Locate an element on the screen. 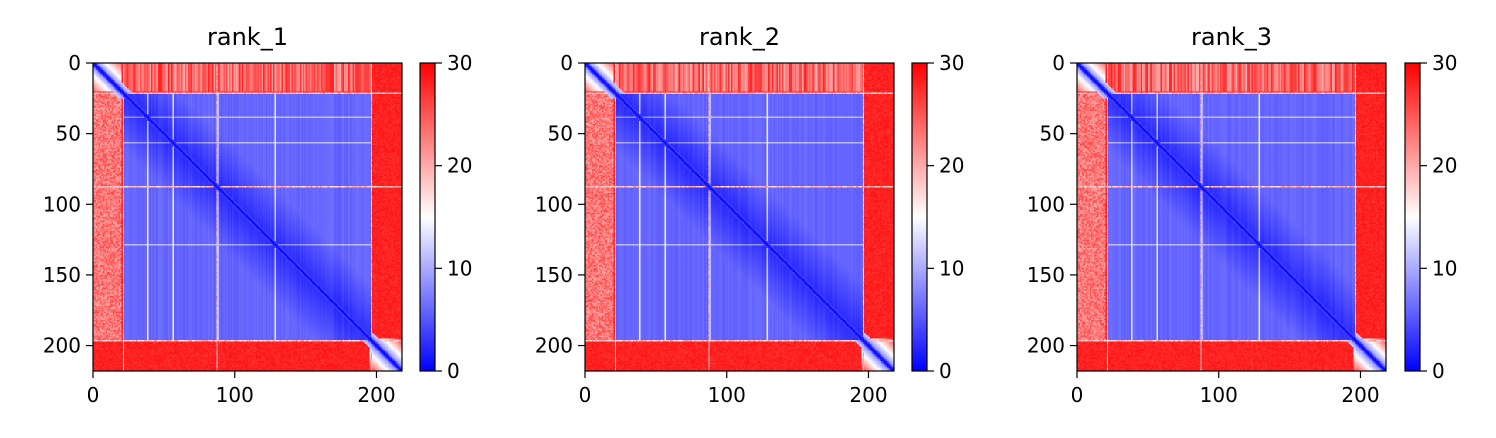 This screenshot has height=438, width=1496. chart-title: rank_2 is located at coordinates (739, 37).